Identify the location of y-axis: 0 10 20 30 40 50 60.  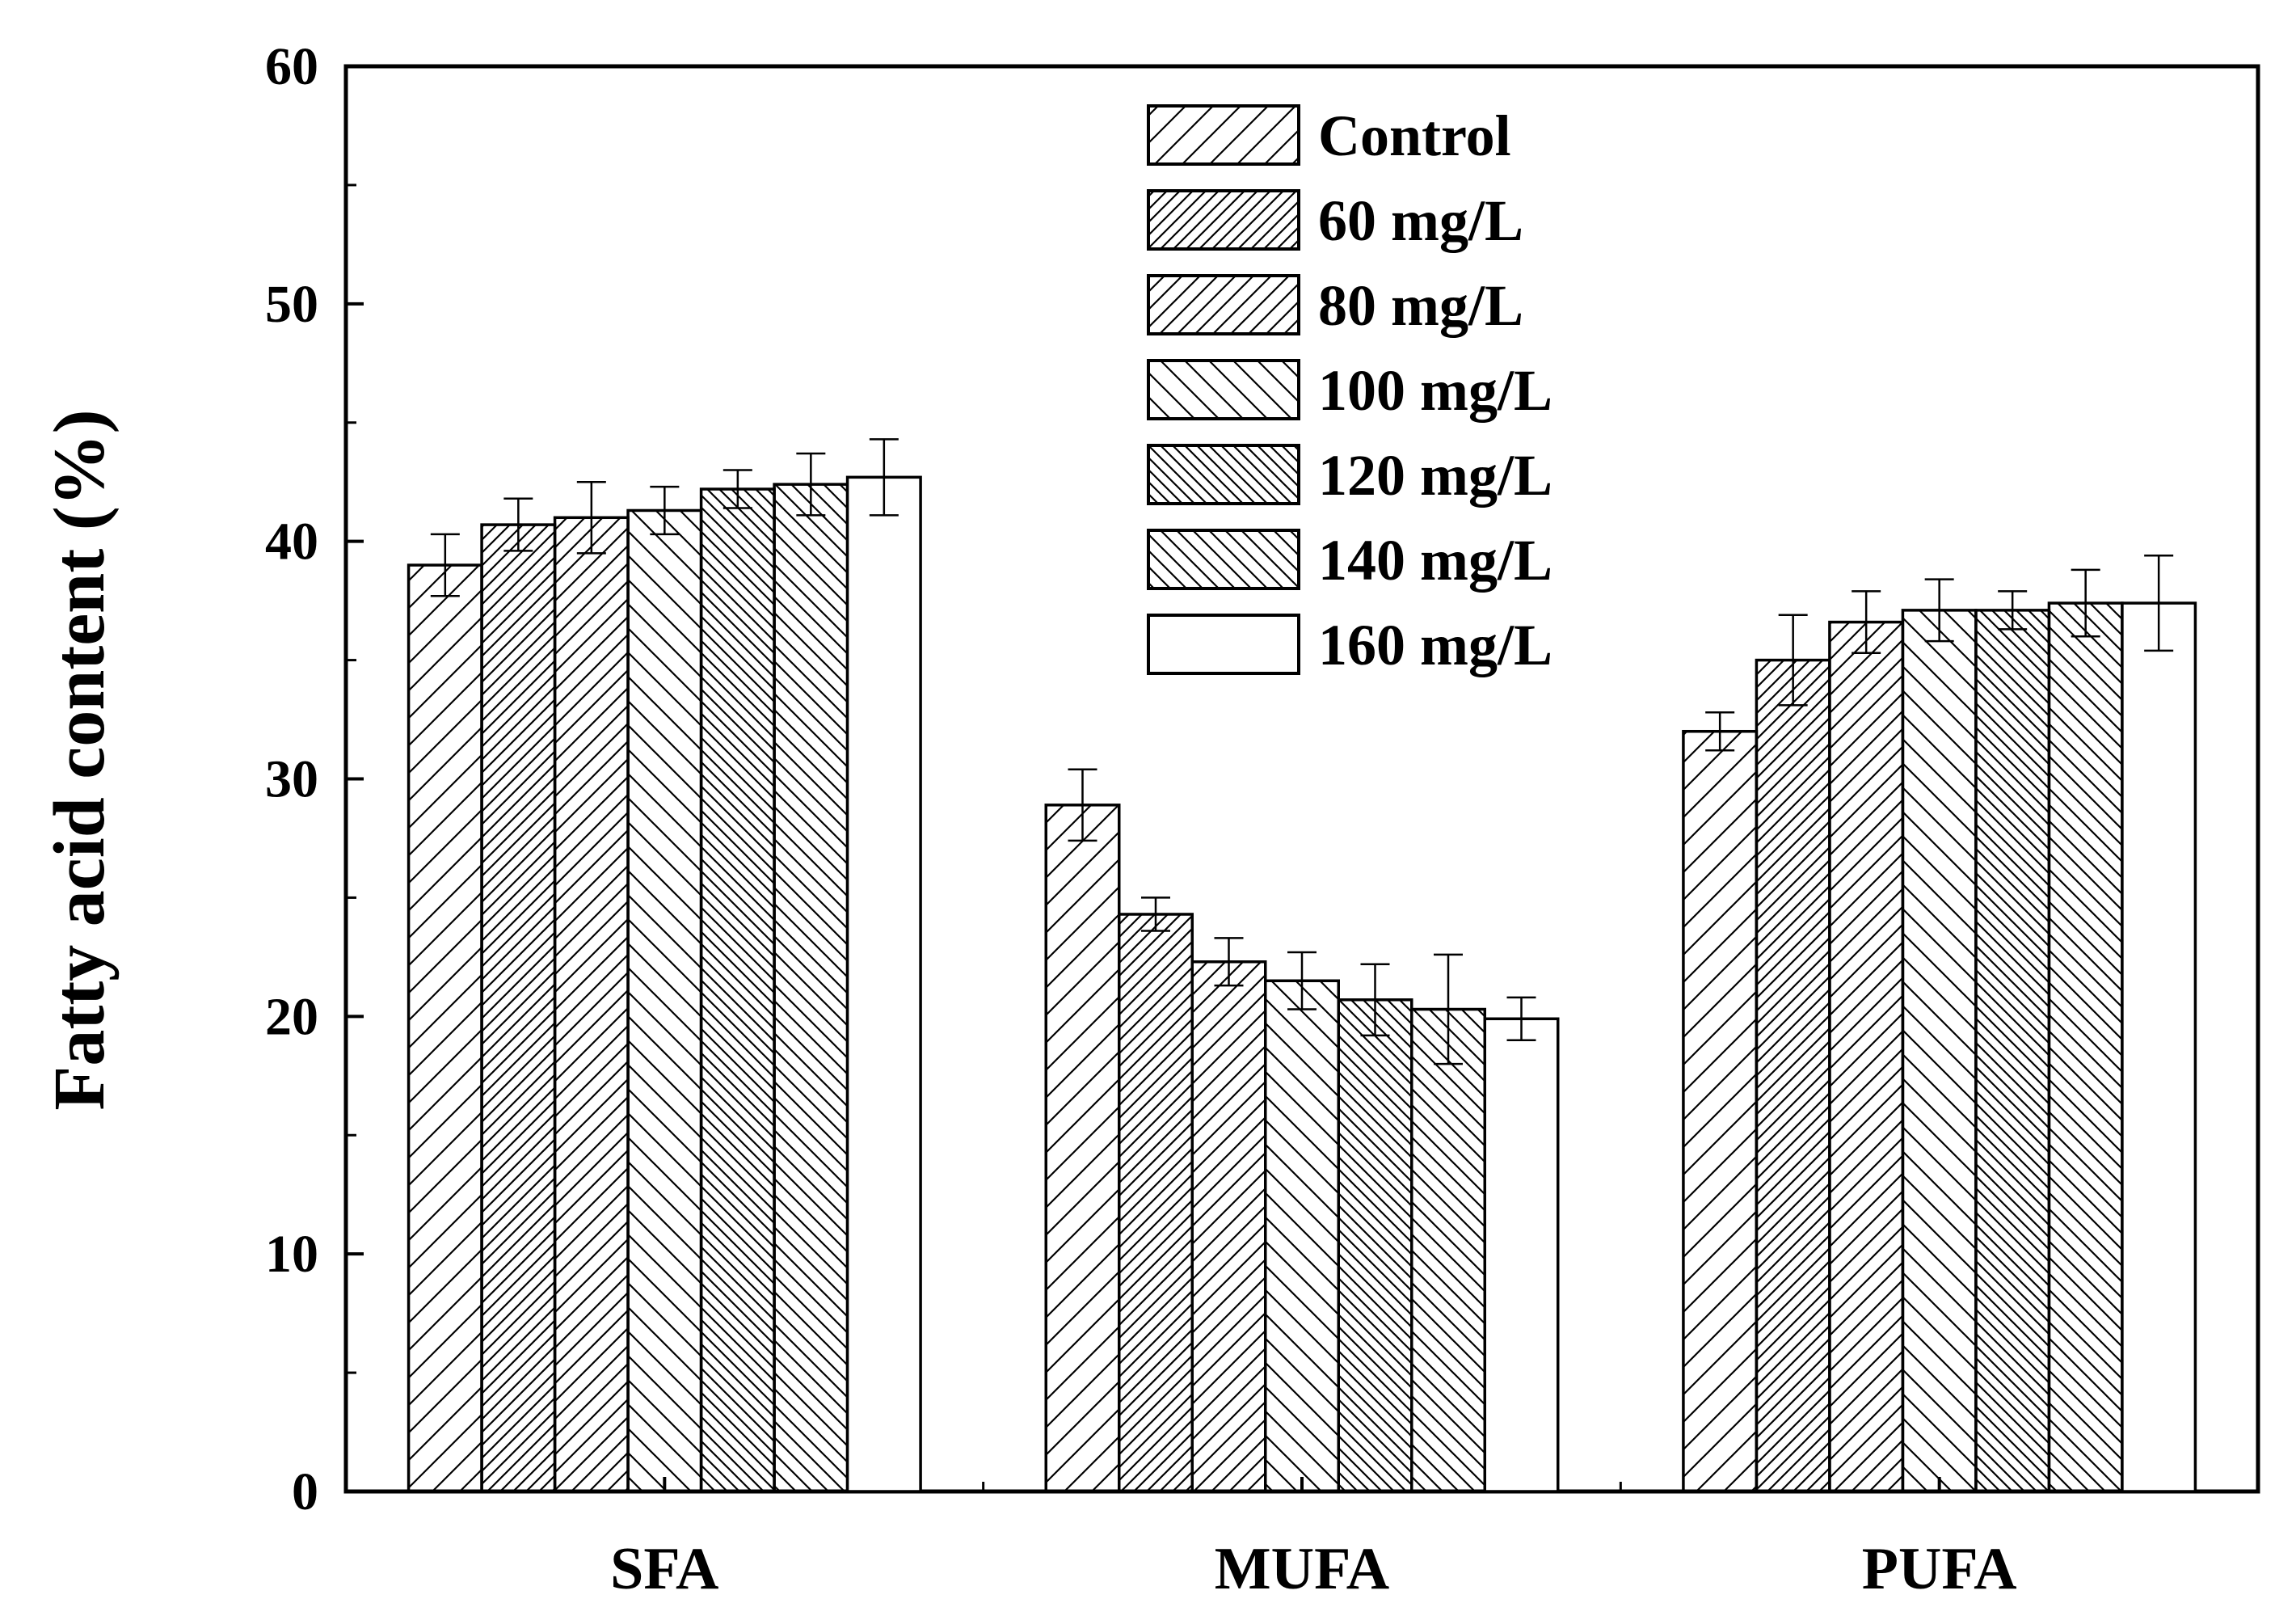
(314, 779).